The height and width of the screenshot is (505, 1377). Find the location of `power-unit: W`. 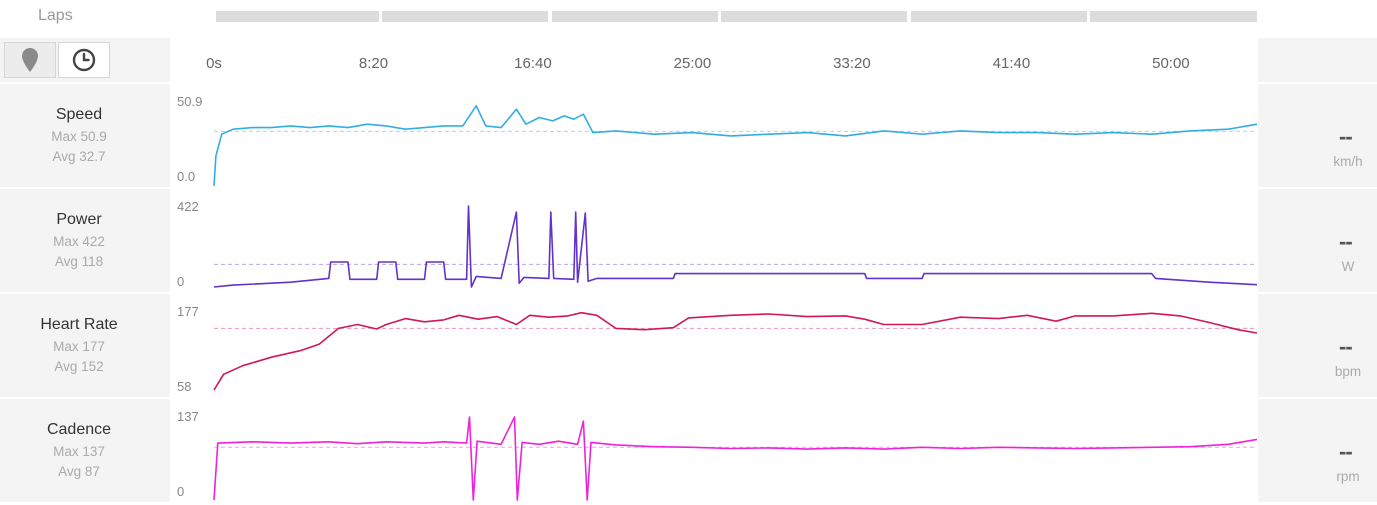

power-unit: W is located at coordinates (1348, 266).